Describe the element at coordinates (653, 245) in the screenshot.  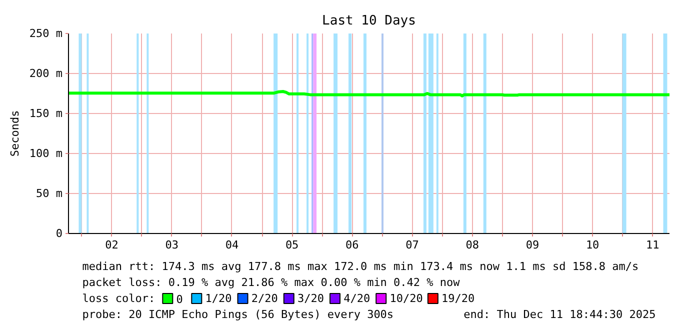
I see `x-tick-label: 11` at that location.